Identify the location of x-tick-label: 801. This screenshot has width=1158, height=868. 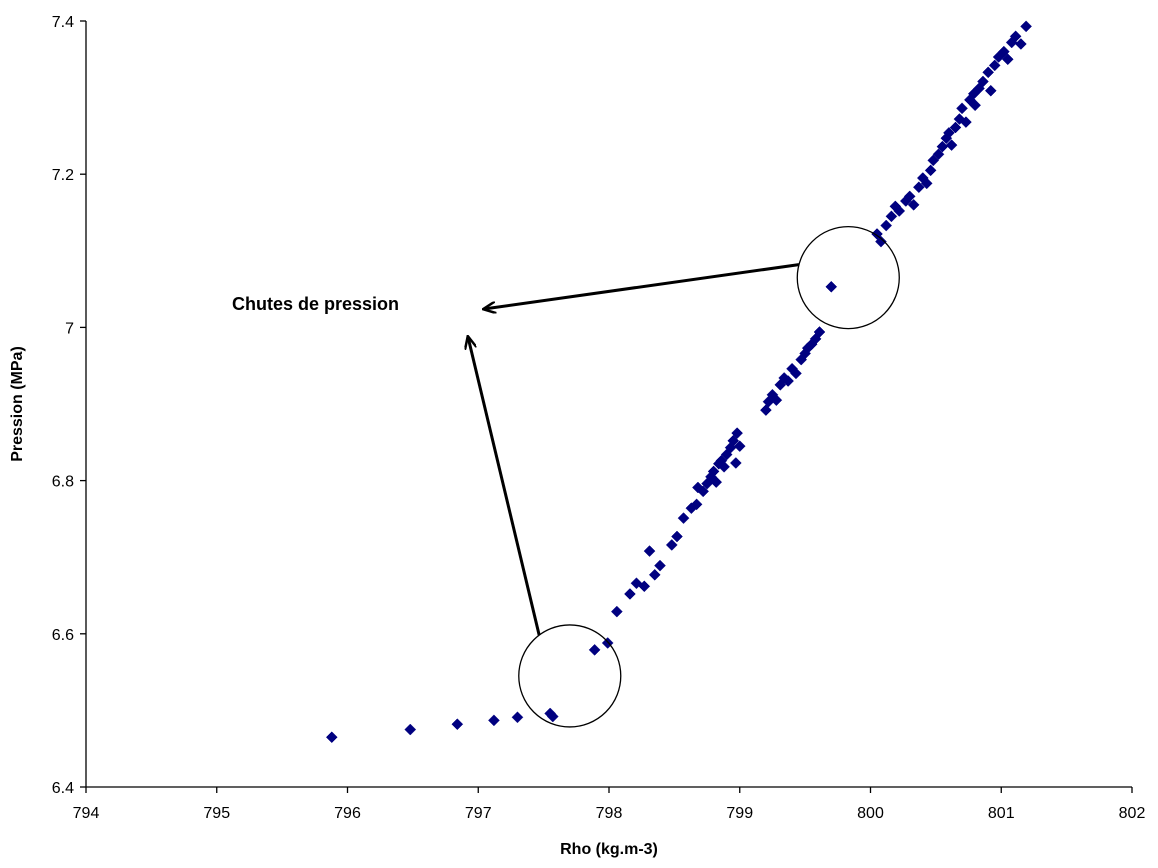
(1001, 813).